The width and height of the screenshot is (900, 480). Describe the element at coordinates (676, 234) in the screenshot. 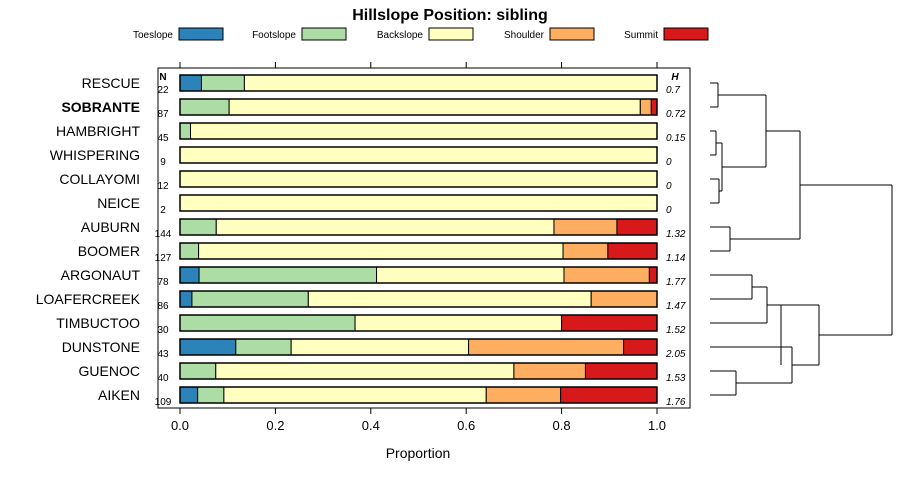

I see `h-value: 1.32` at that location.